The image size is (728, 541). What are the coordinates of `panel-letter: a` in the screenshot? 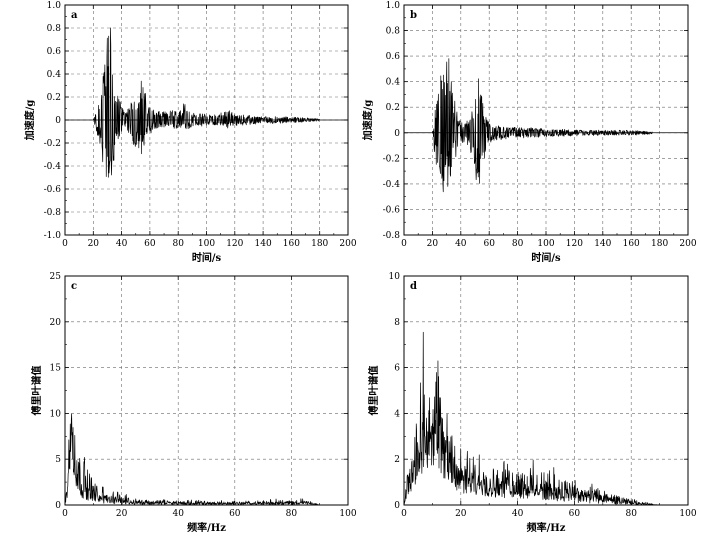 It's located at (74, 15).